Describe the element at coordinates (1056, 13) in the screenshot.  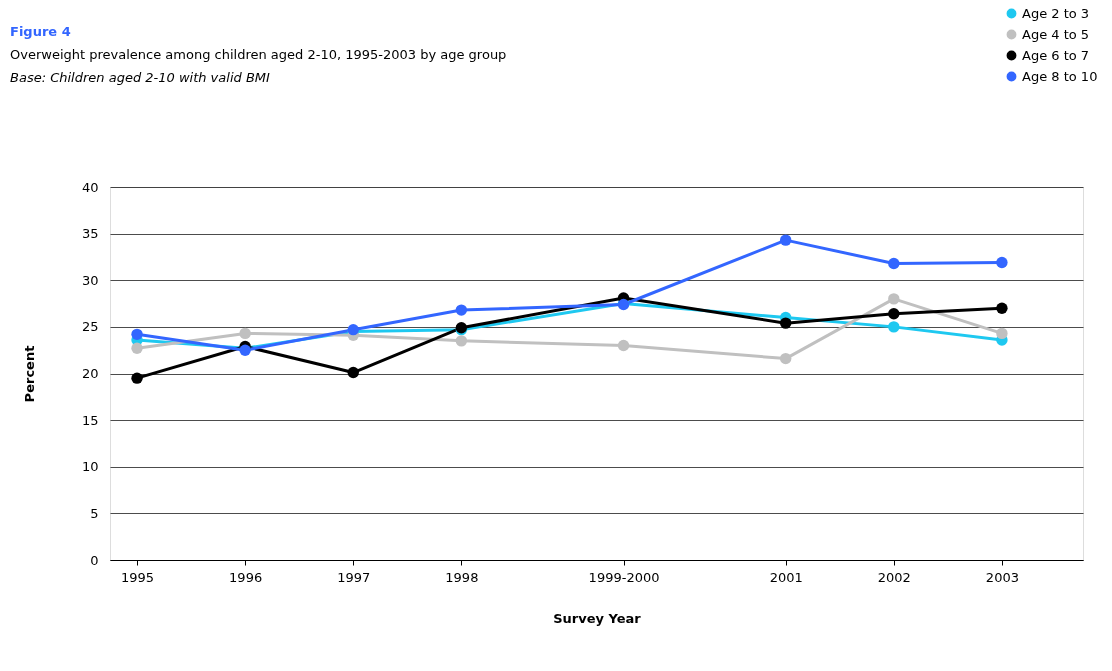
I see `legend-label: Age 2 to 3` at that location.